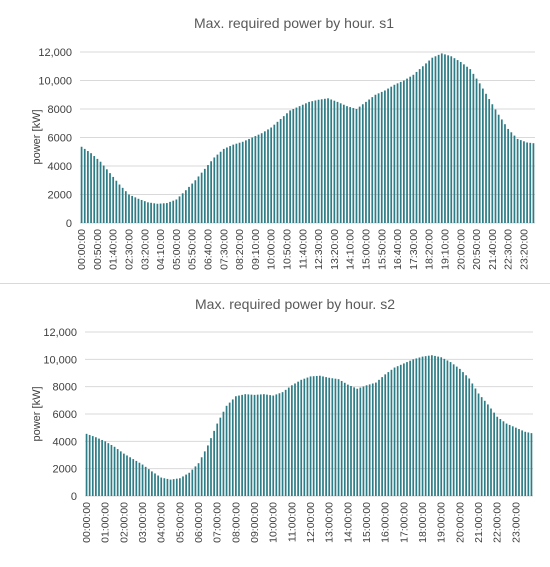 This screenshot has height=567, width=550. I want to click on y-tick-label: 12,000, so click(60, 333).